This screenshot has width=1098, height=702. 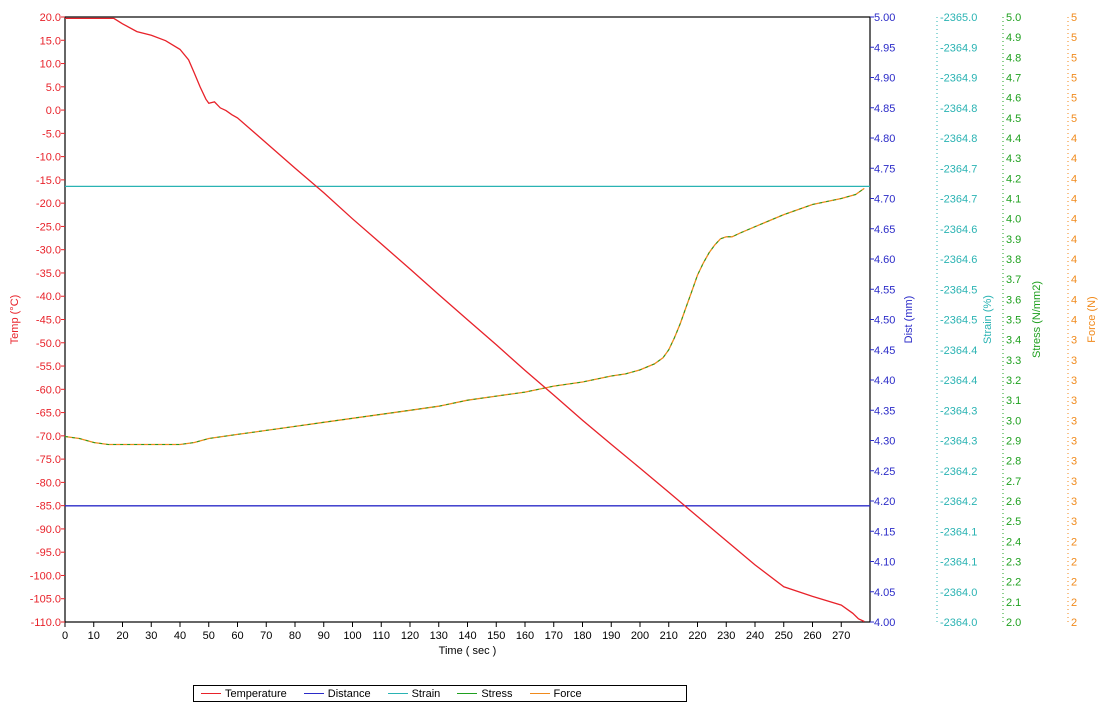 I want to click on stress-tick-label: 5.0, so click(x=1013, y=18).